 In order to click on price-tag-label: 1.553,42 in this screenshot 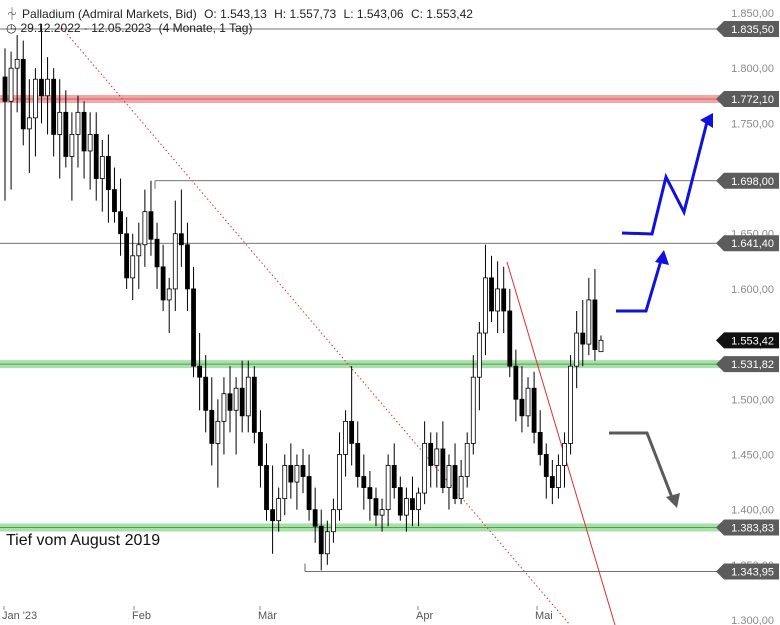, I will do `click(752, 341)`.